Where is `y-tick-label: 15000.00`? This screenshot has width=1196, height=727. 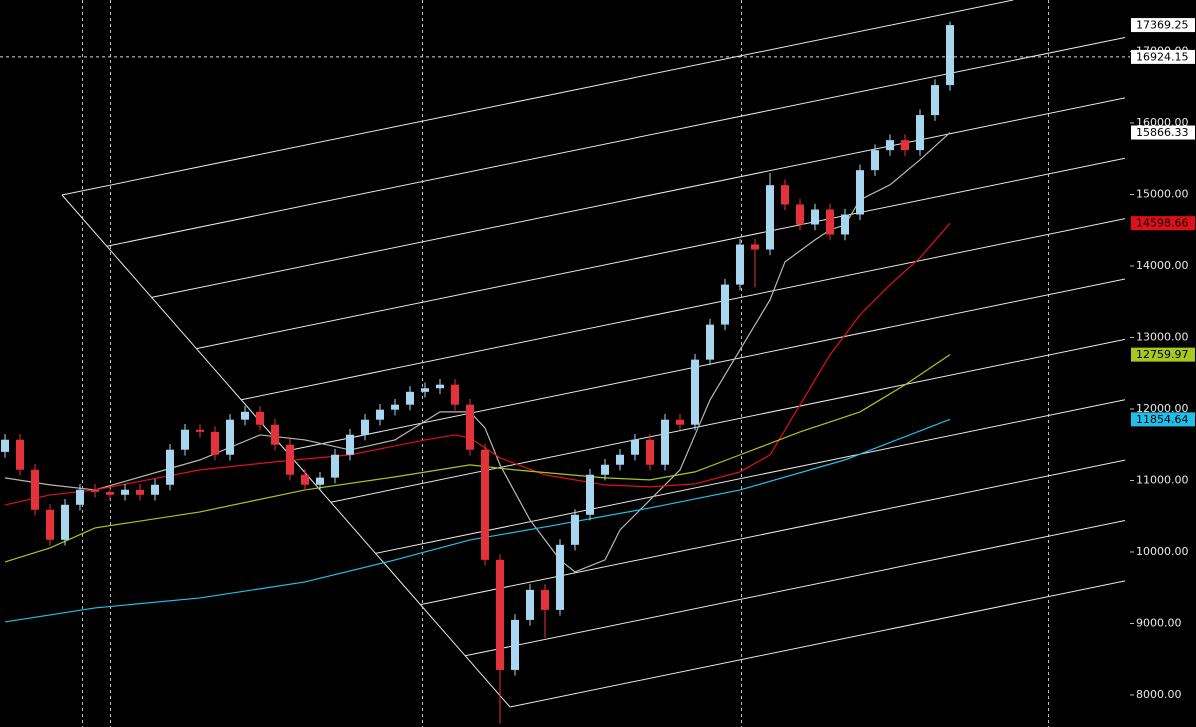
y-tick-label: 15000.00 is located at coordinates (1162, 193).